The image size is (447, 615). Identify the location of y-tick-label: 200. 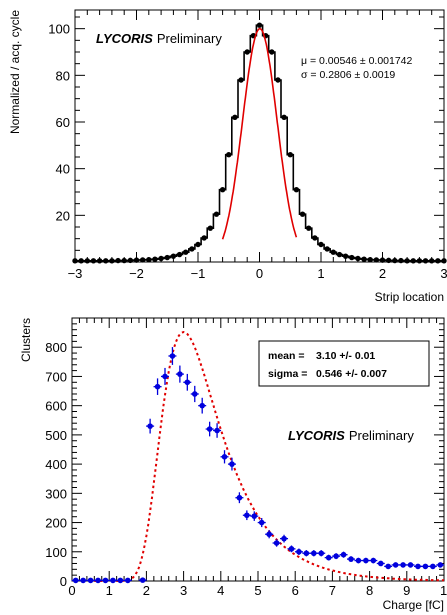
(56, 523).